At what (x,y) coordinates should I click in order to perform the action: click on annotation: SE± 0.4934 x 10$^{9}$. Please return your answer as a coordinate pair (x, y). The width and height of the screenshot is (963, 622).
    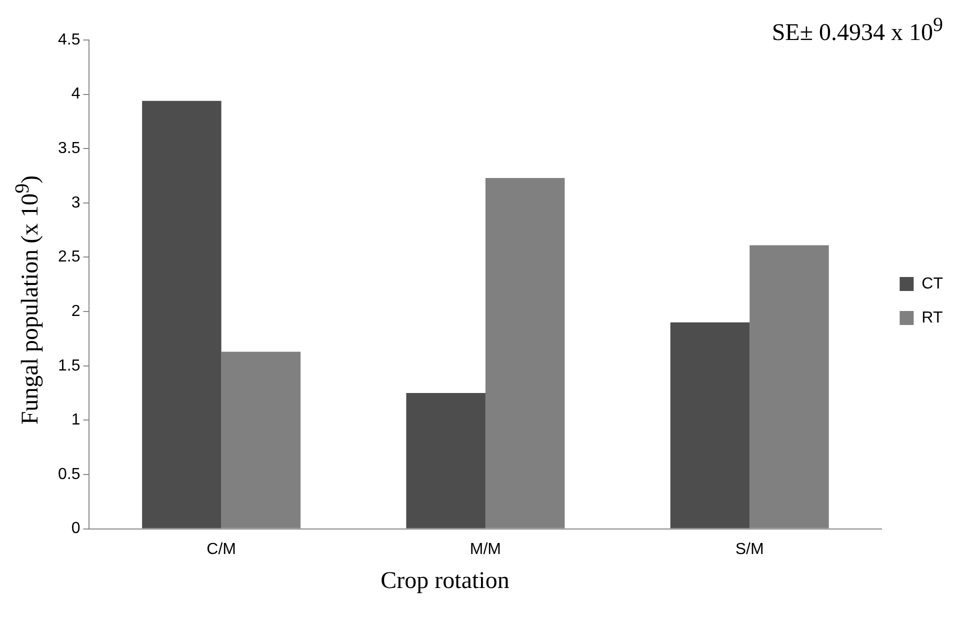
    Looking at the image, I should click on (857, 30).